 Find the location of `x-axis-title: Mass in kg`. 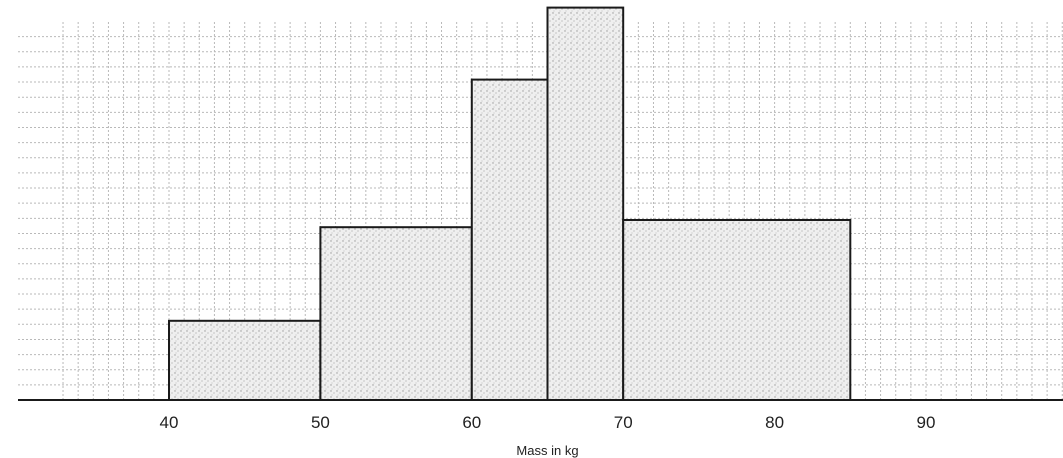

x-axis-title: Mass in kg is located at coordinates (547, 450).